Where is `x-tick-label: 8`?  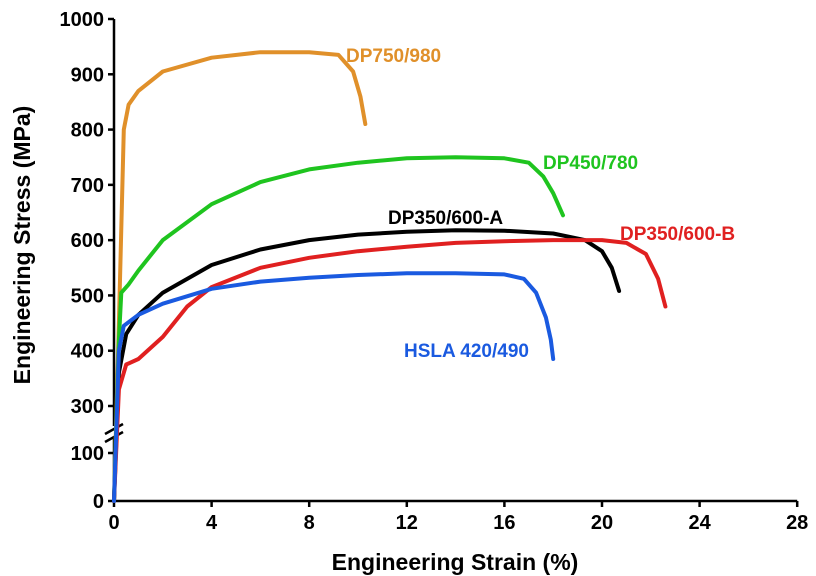 x-tick-label: 8 is located at coordinates (309, 523).